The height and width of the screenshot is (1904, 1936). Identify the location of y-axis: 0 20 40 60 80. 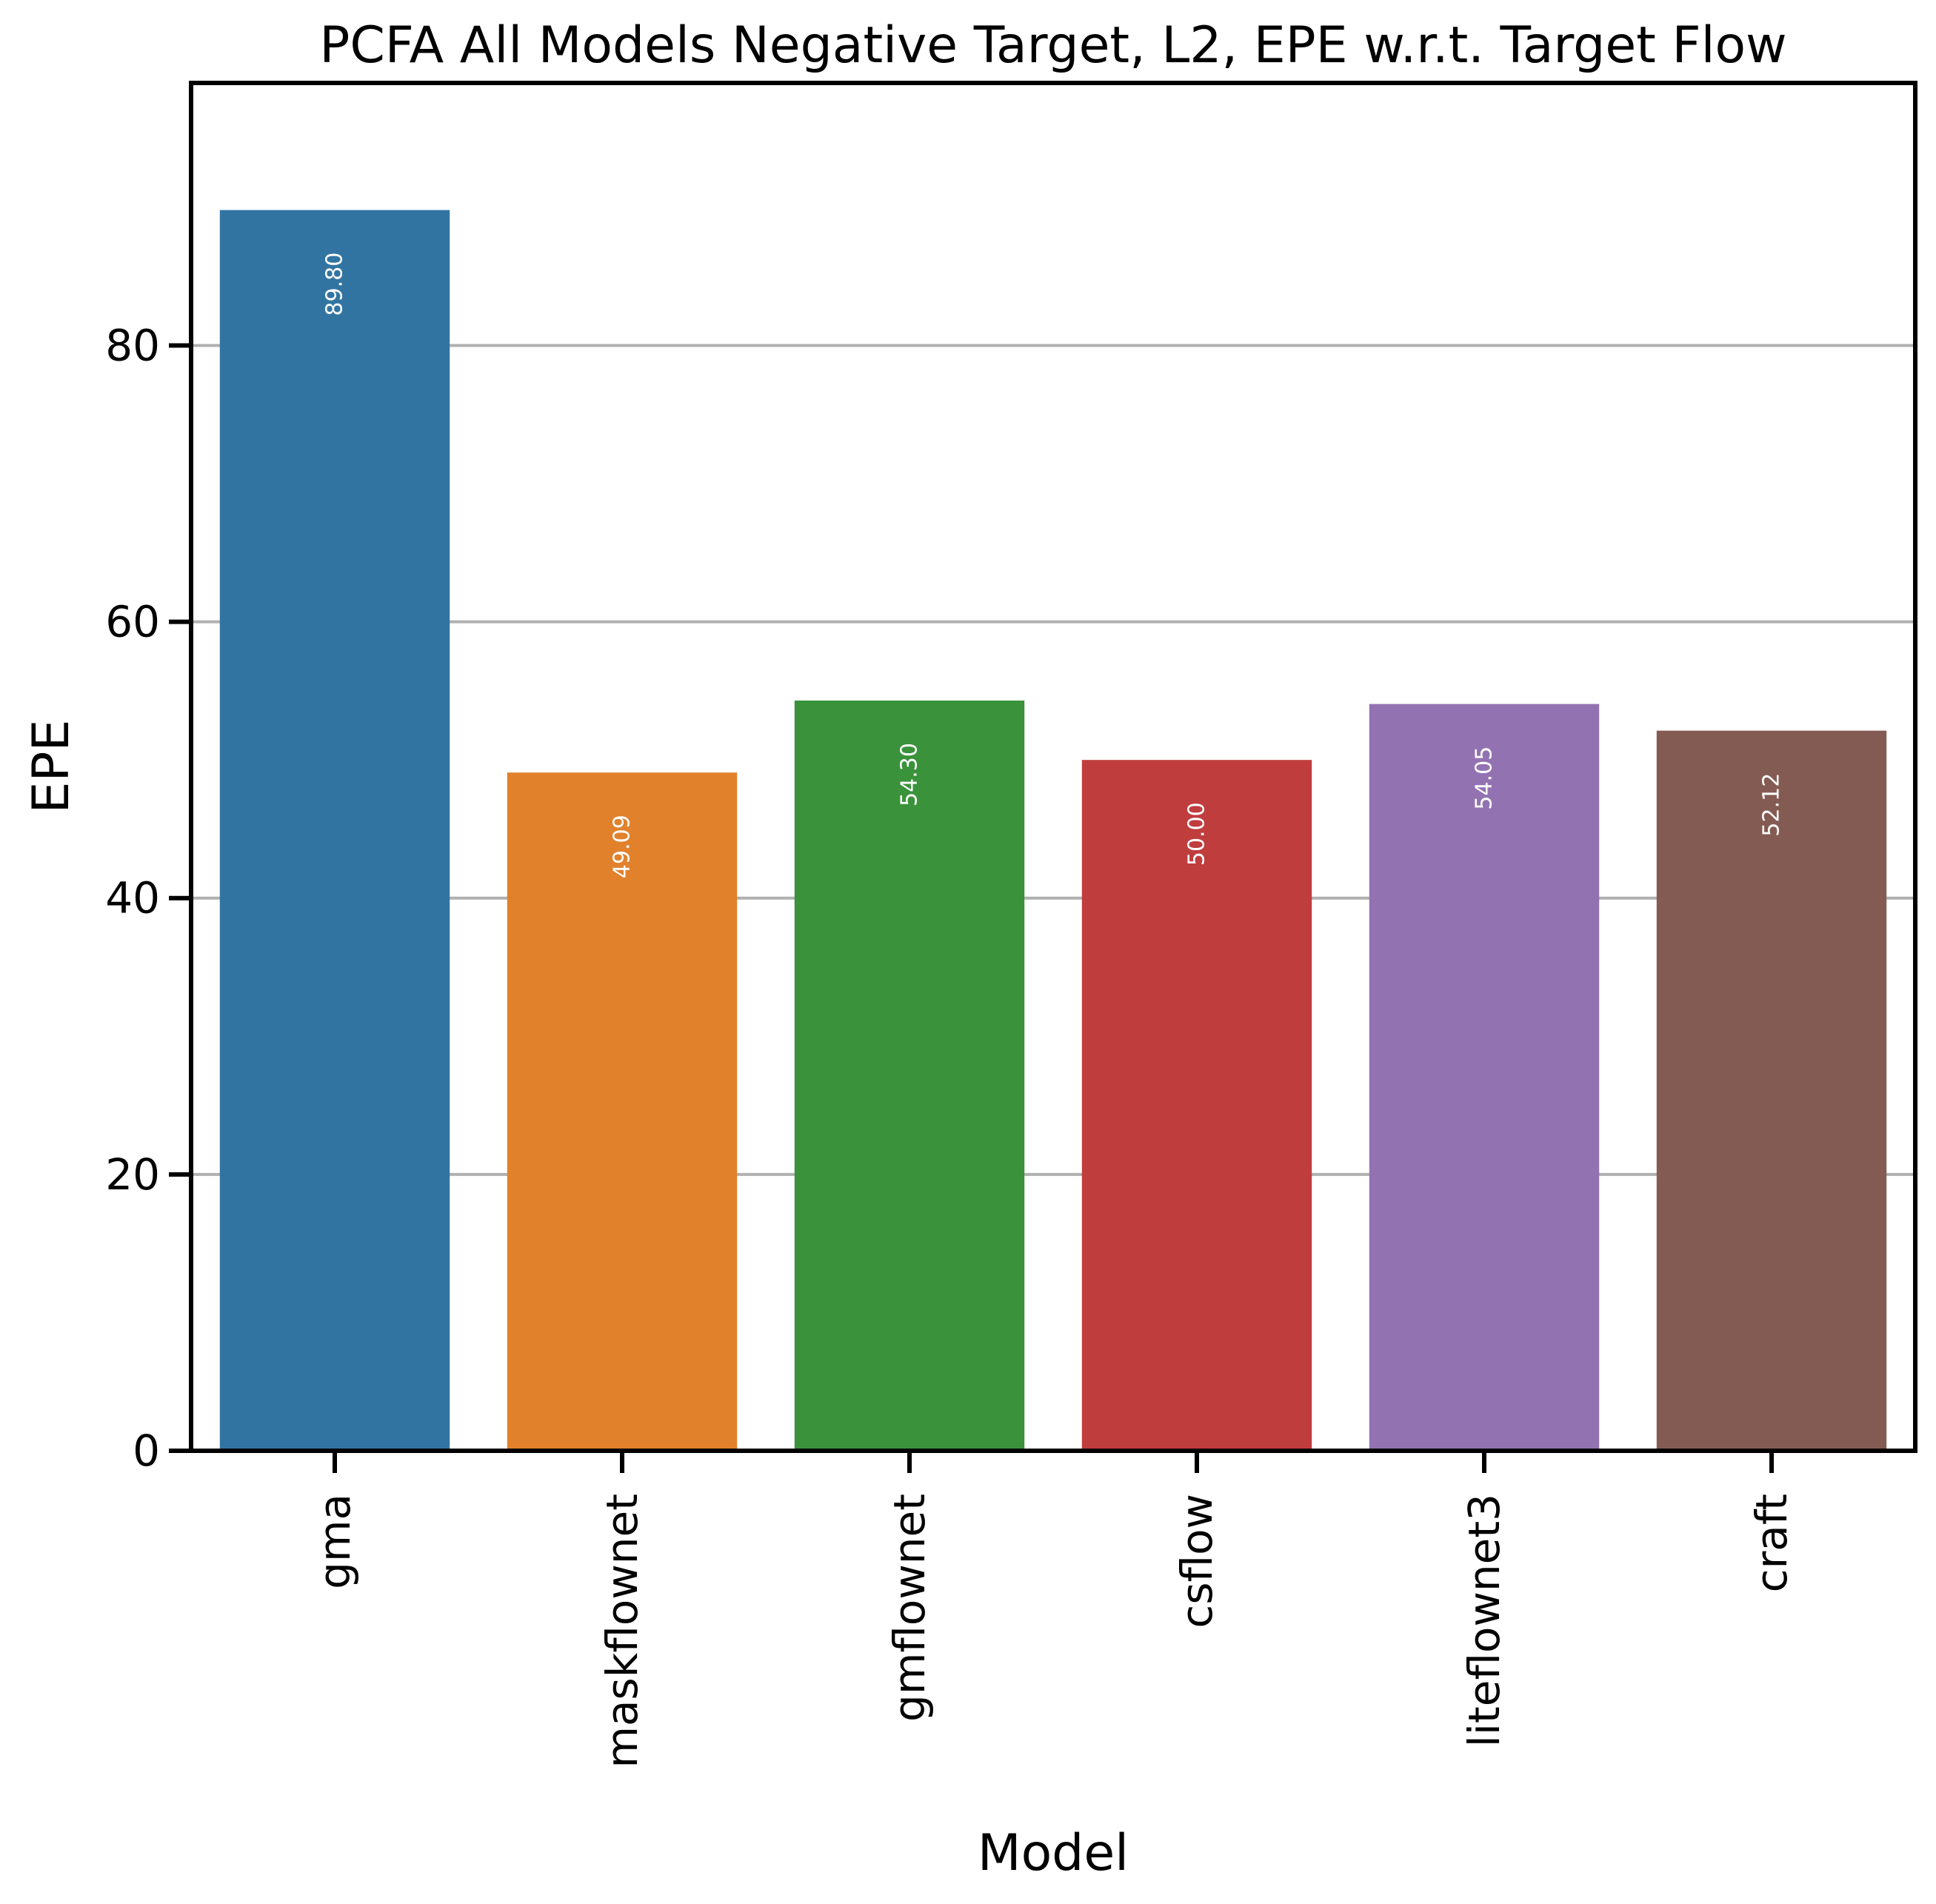
(148, 898).